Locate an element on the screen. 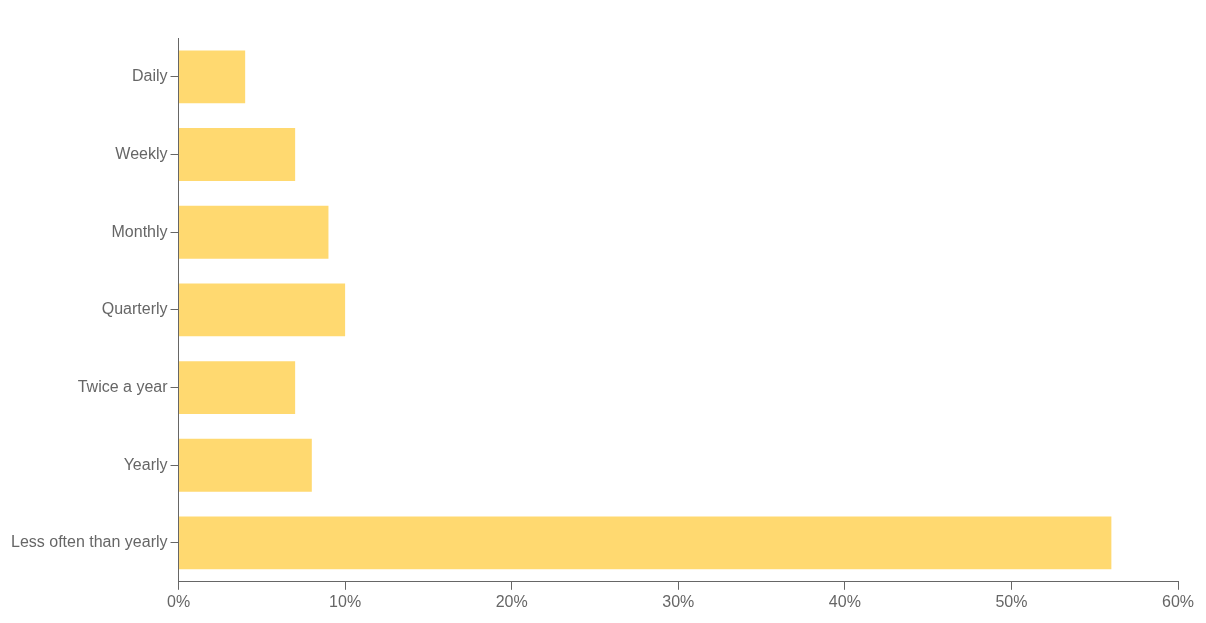 This screenshot has height=623, width=1206. y-tick-label: Monthly is located at coordinates (139, 231).